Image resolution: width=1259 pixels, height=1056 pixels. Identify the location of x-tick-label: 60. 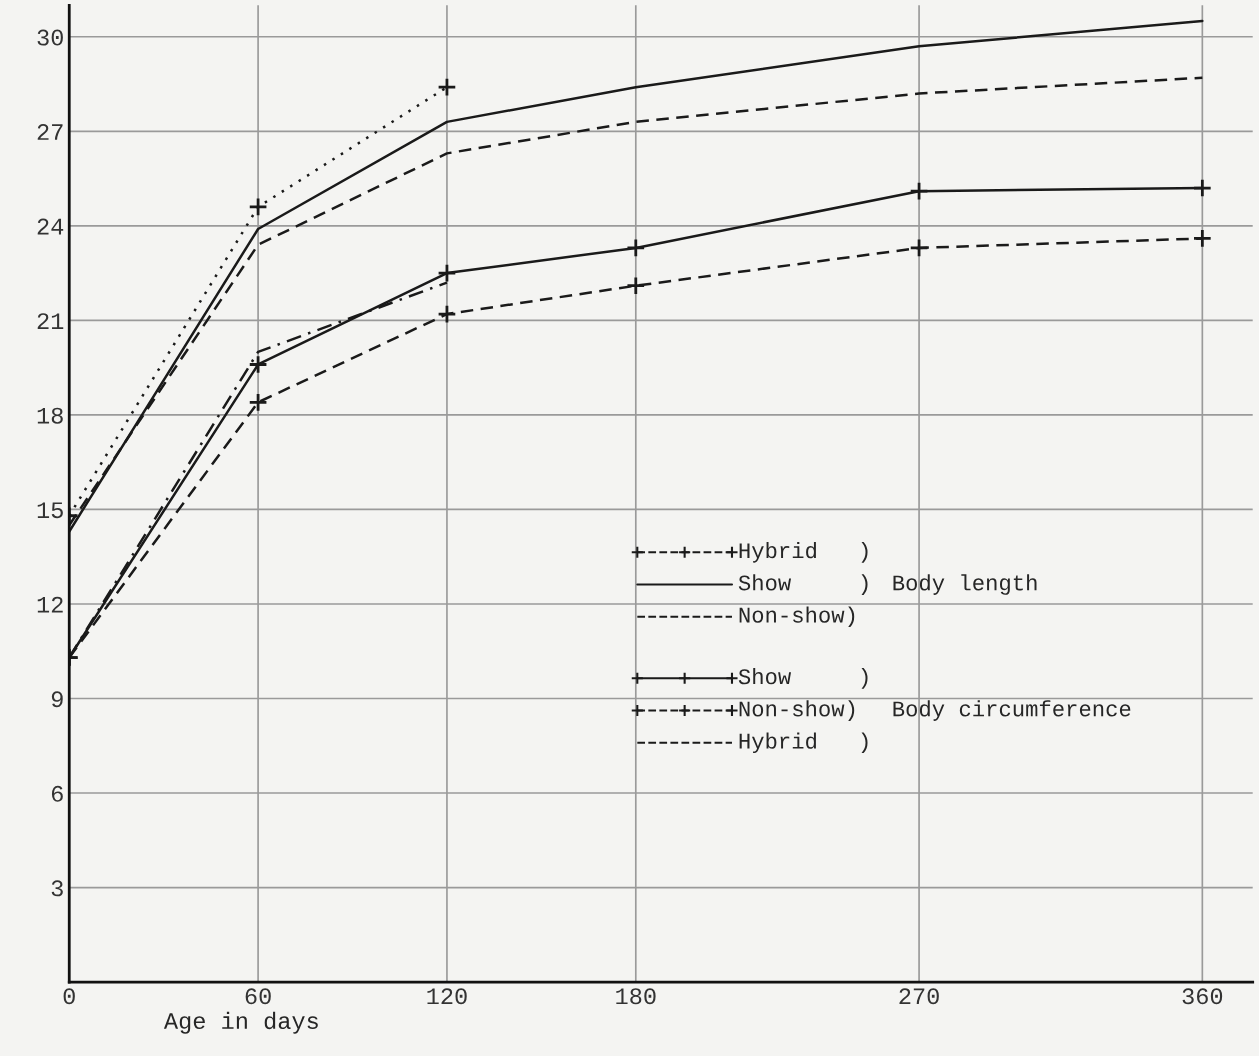
(258, 996).